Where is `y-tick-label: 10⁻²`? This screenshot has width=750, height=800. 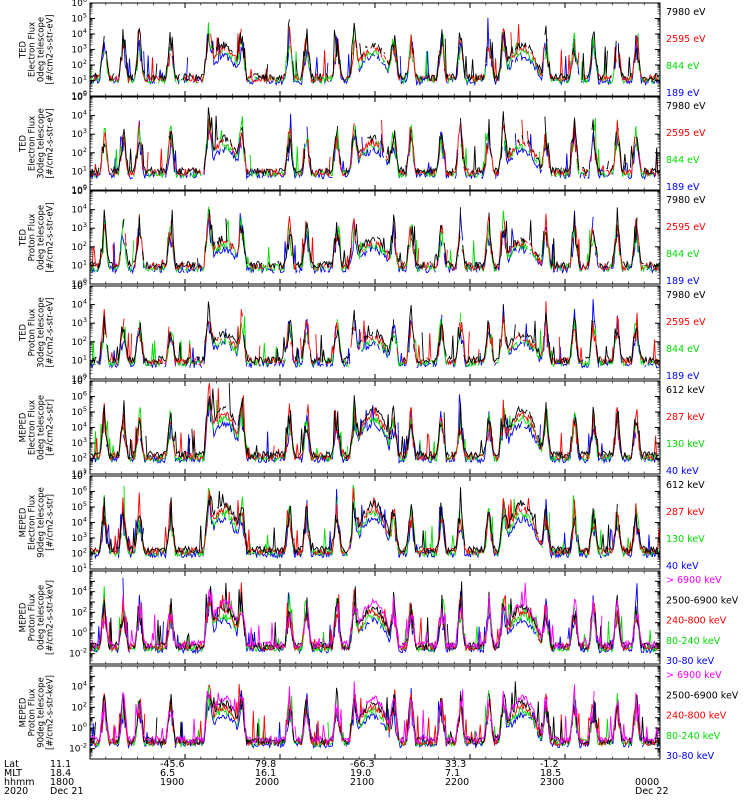
y-tick-label: 10⁻² is located at coordinates (78, 748).